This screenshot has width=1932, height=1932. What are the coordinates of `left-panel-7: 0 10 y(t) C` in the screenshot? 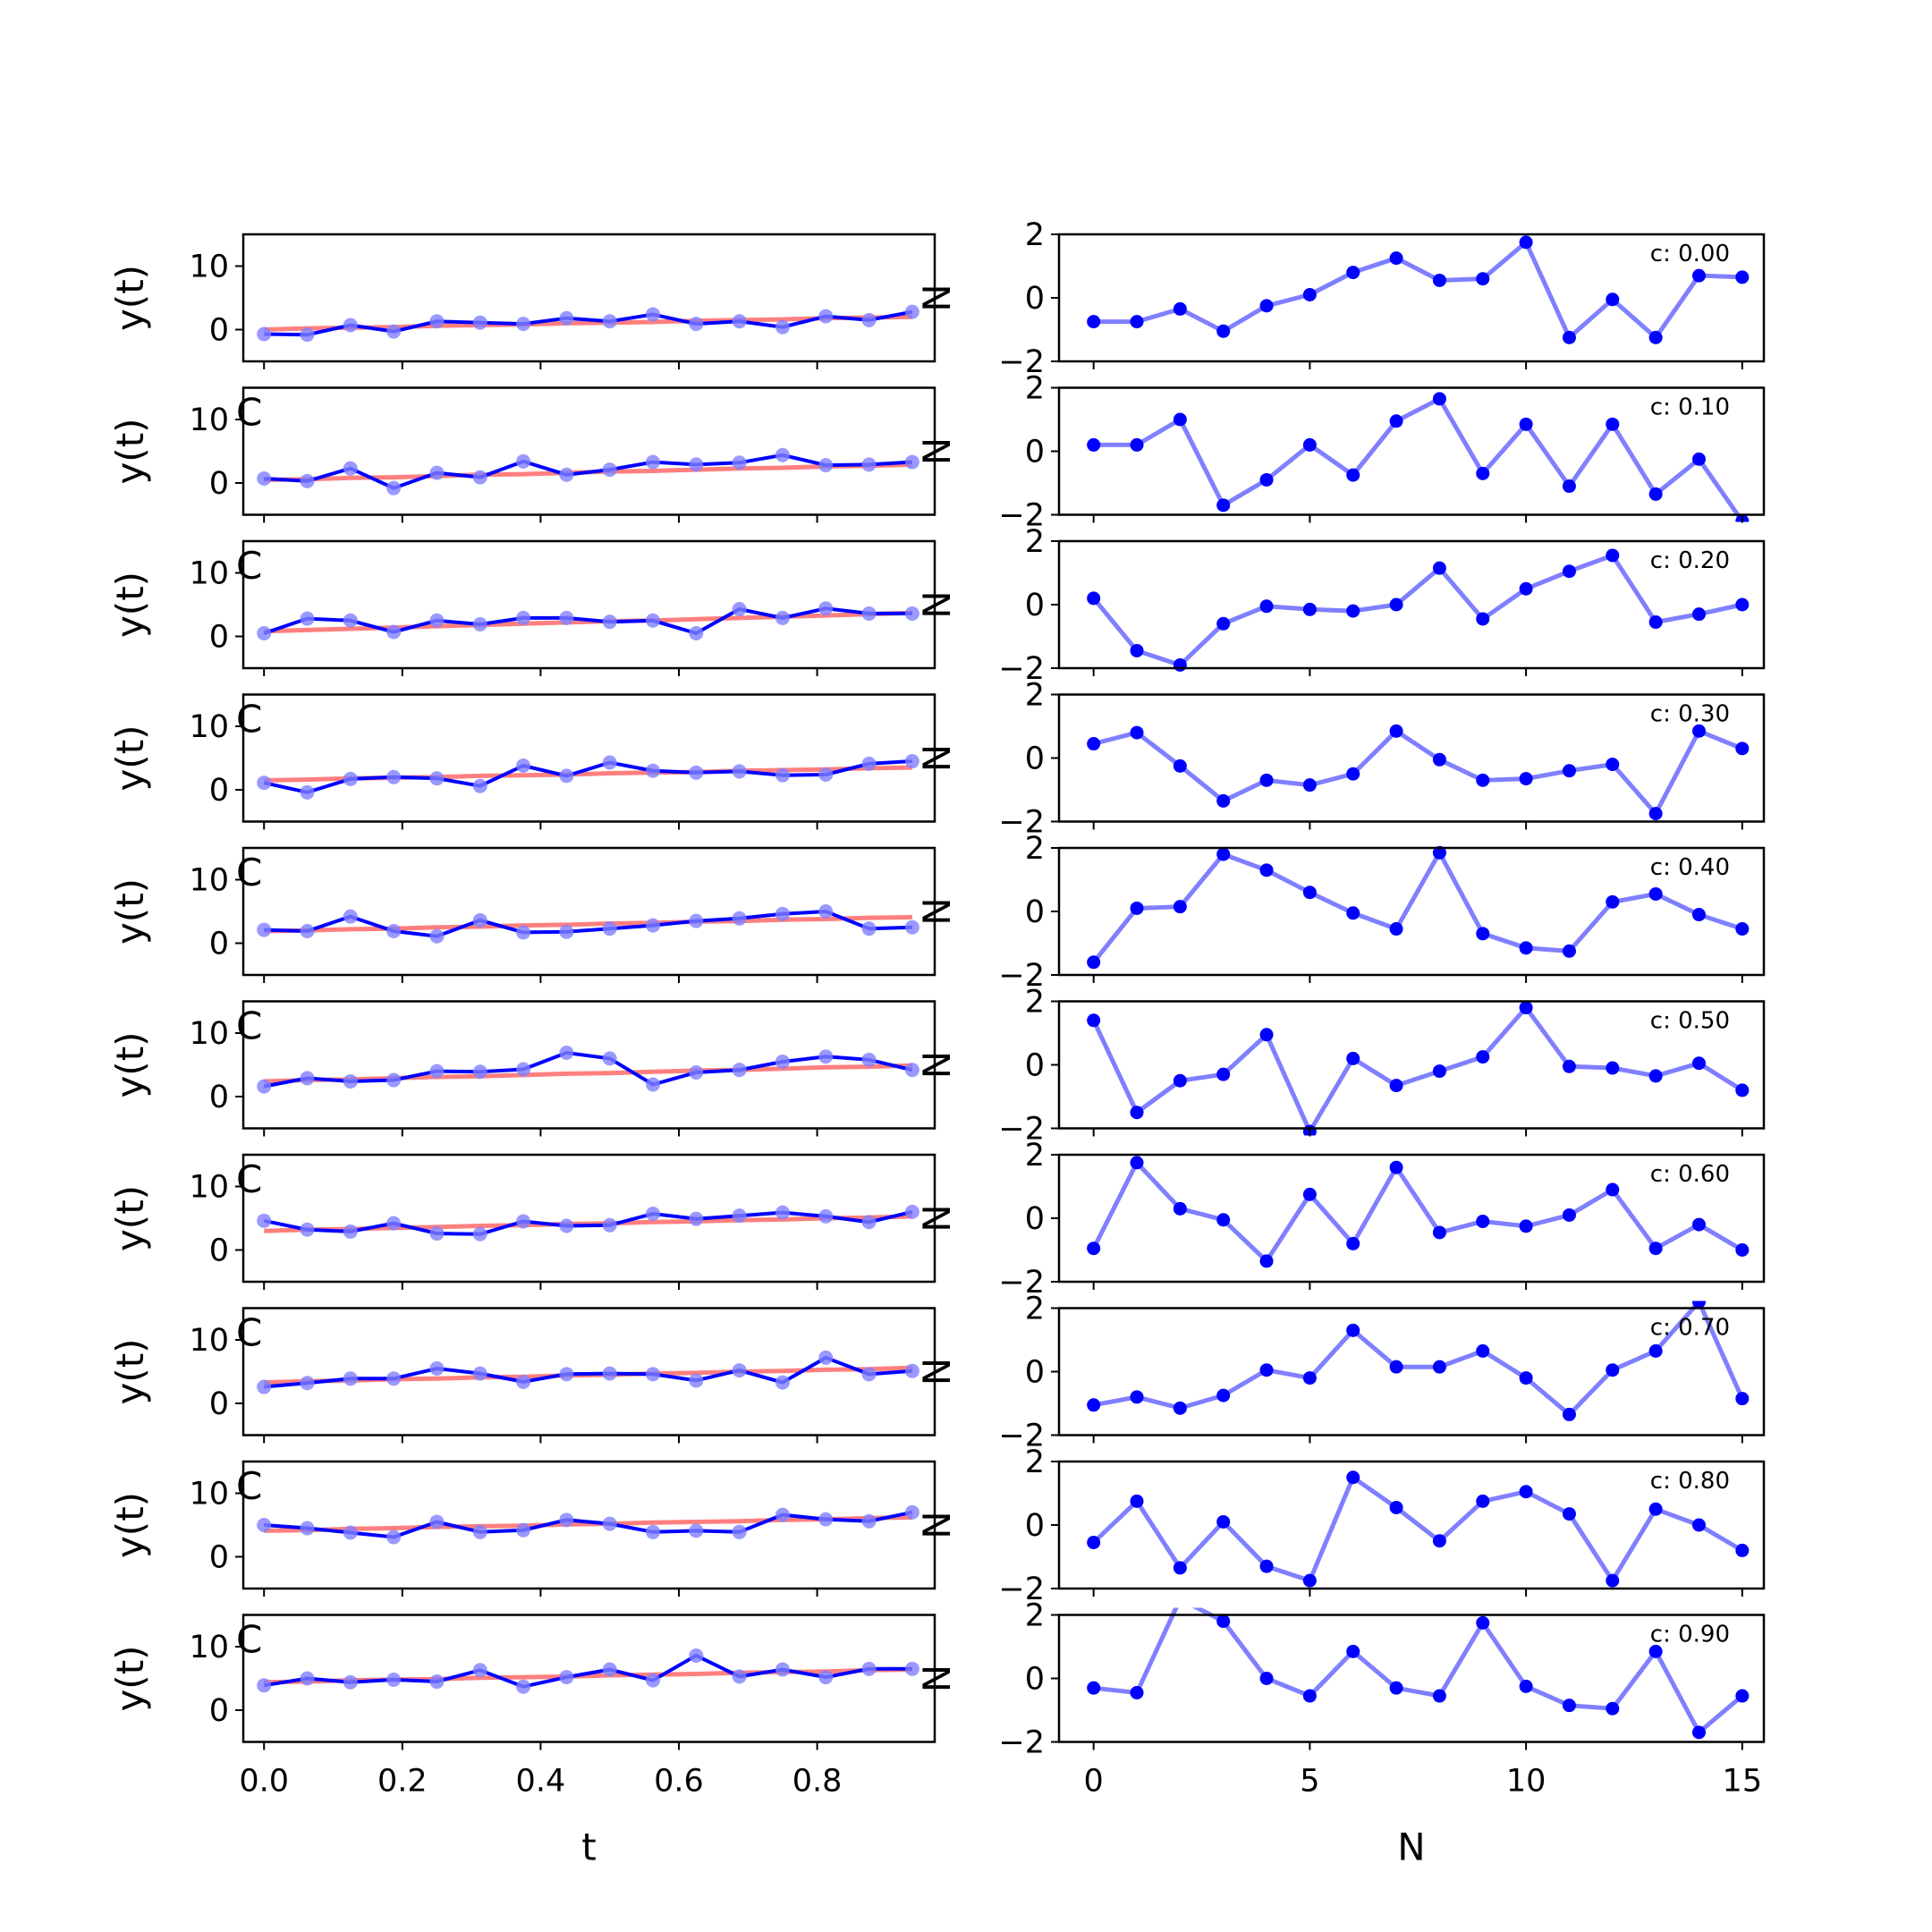 It's located at (522, 1375).